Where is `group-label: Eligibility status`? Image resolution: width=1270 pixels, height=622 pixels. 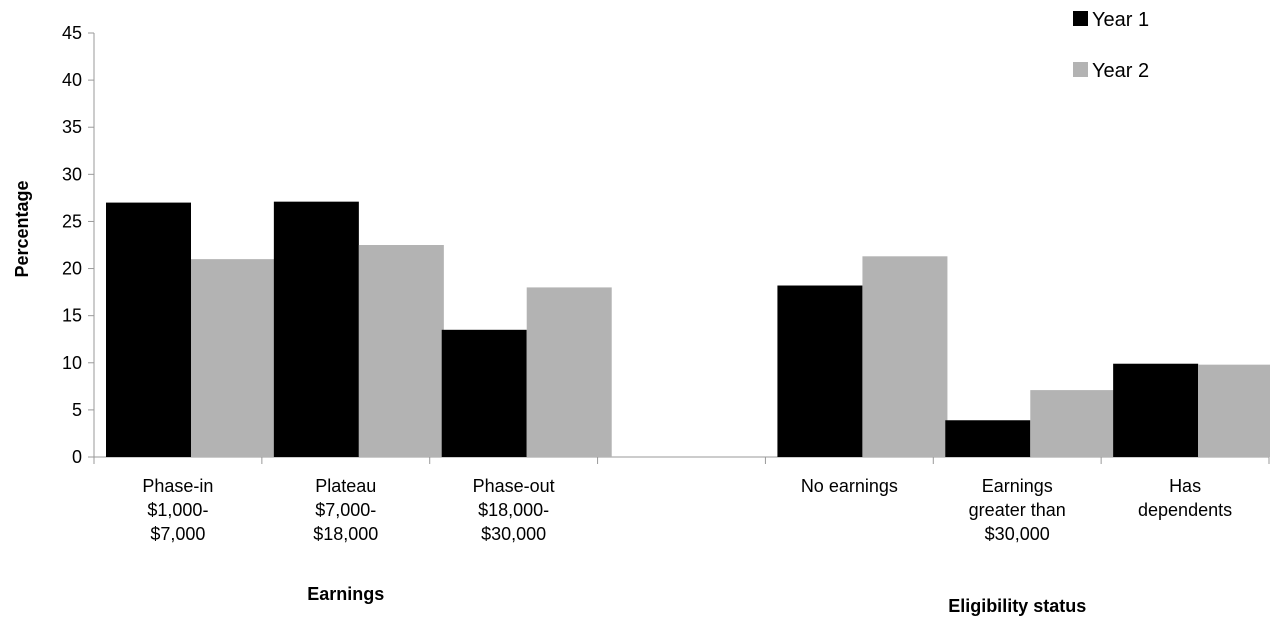 group-label: Eligibility status is located at coordinates (1017, 606).